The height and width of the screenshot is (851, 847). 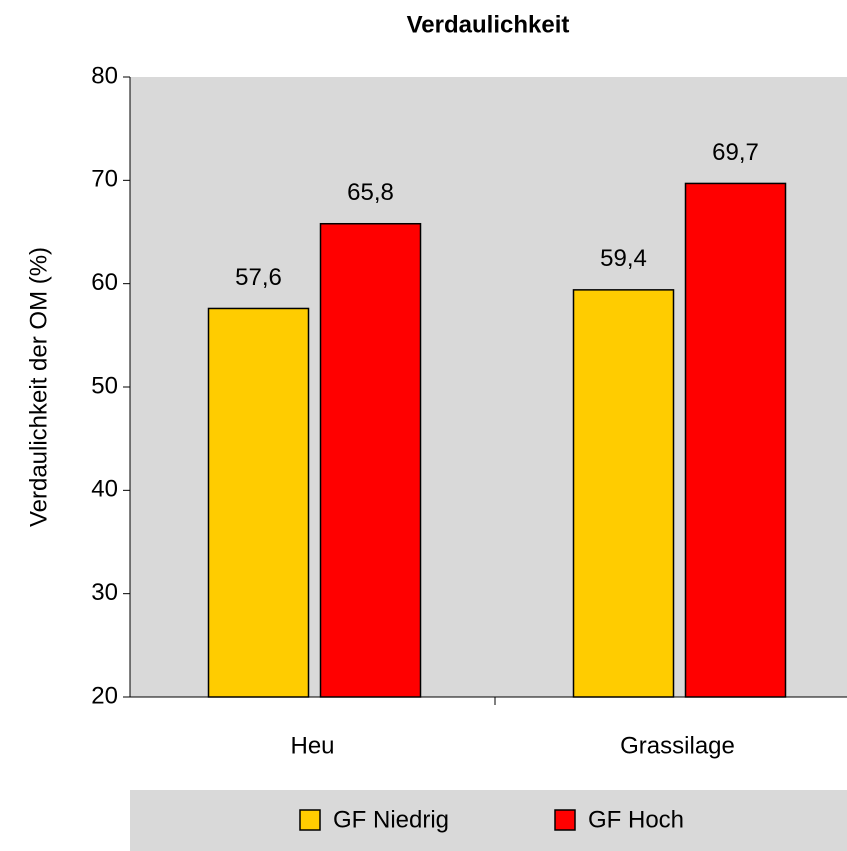 I want to click on y-tick-label: 60, so click(x=104, y=282).